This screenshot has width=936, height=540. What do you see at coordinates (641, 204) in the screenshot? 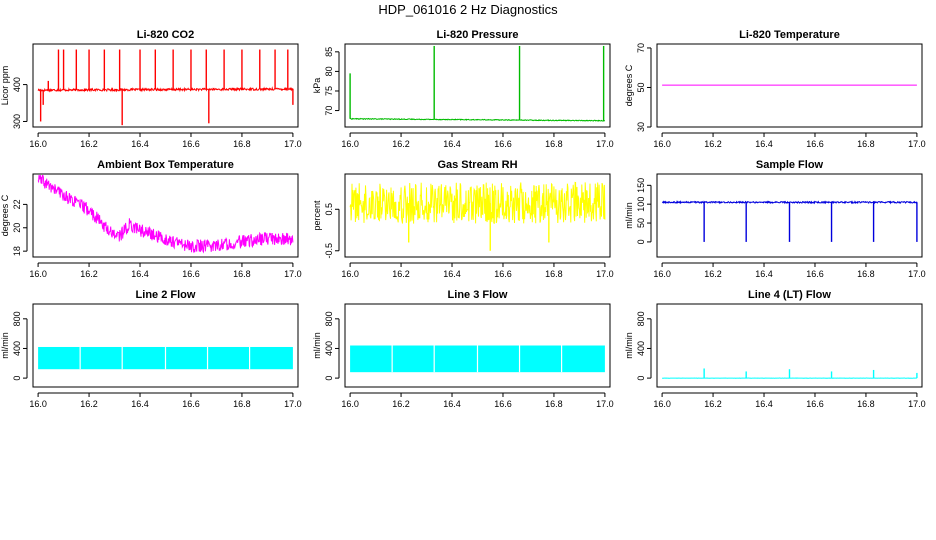
I see `y-tick-label: 100` at bounding box center [641, 204].